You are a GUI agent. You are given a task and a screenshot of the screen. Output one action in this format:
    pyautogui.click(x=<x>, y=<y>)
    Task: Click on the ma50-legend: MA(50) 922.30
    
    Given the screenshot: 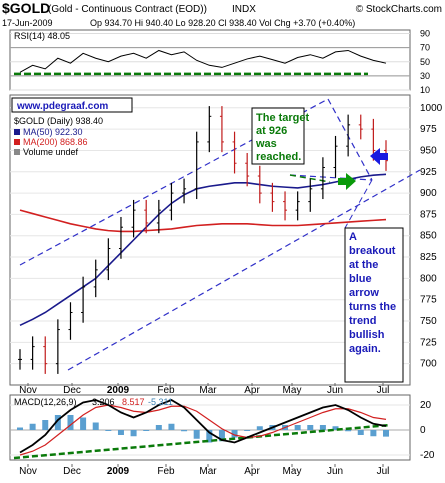 What is the action you would take?
    pyautogui.click(x=53, y=132)
    